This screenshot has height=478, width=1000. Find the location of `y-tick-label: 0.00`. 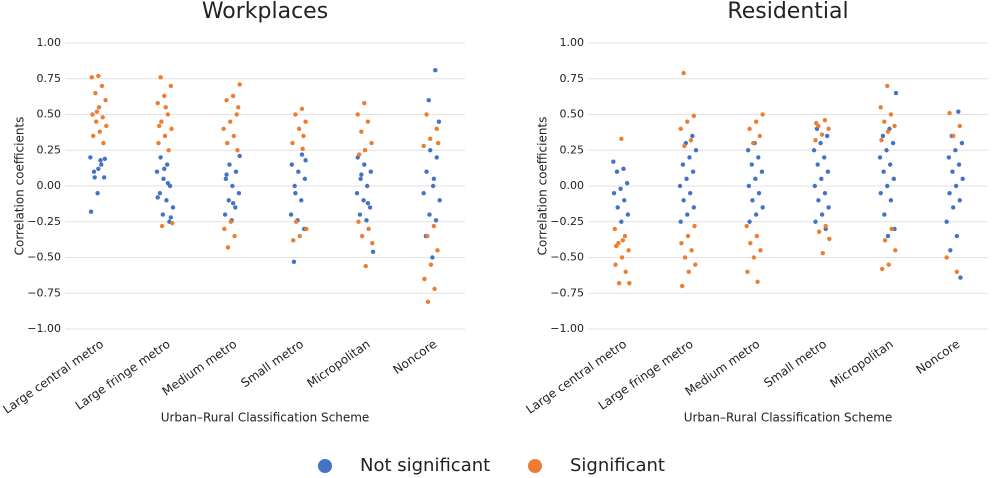

y-tick-label: 0.00 is located at coordinates (572, 185).